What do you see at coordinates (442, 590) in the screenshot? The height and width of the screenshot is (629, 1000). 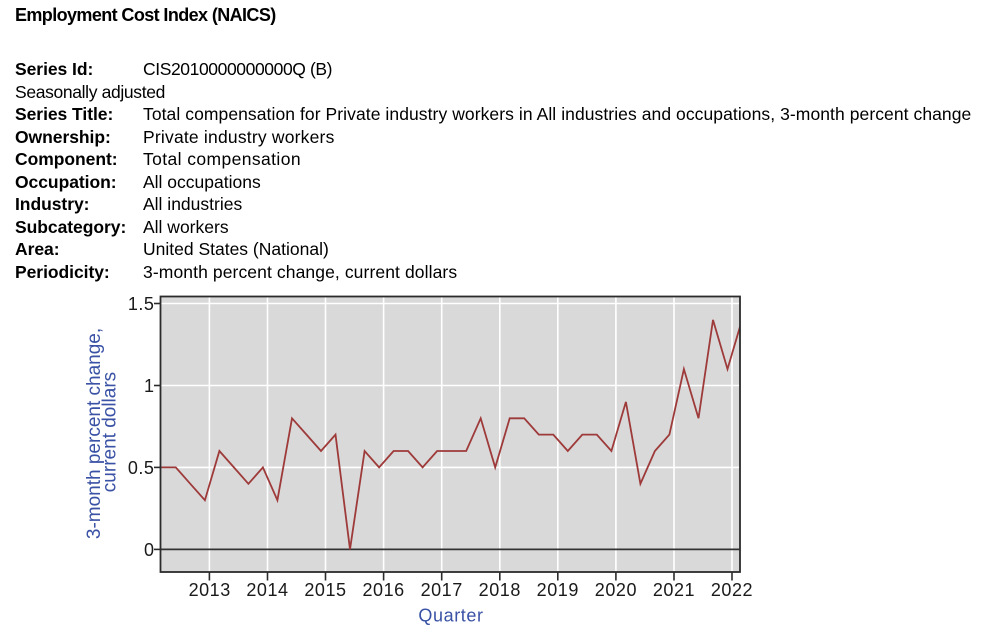 I see `svg-text: 2017` at bounding box center [442, 590].